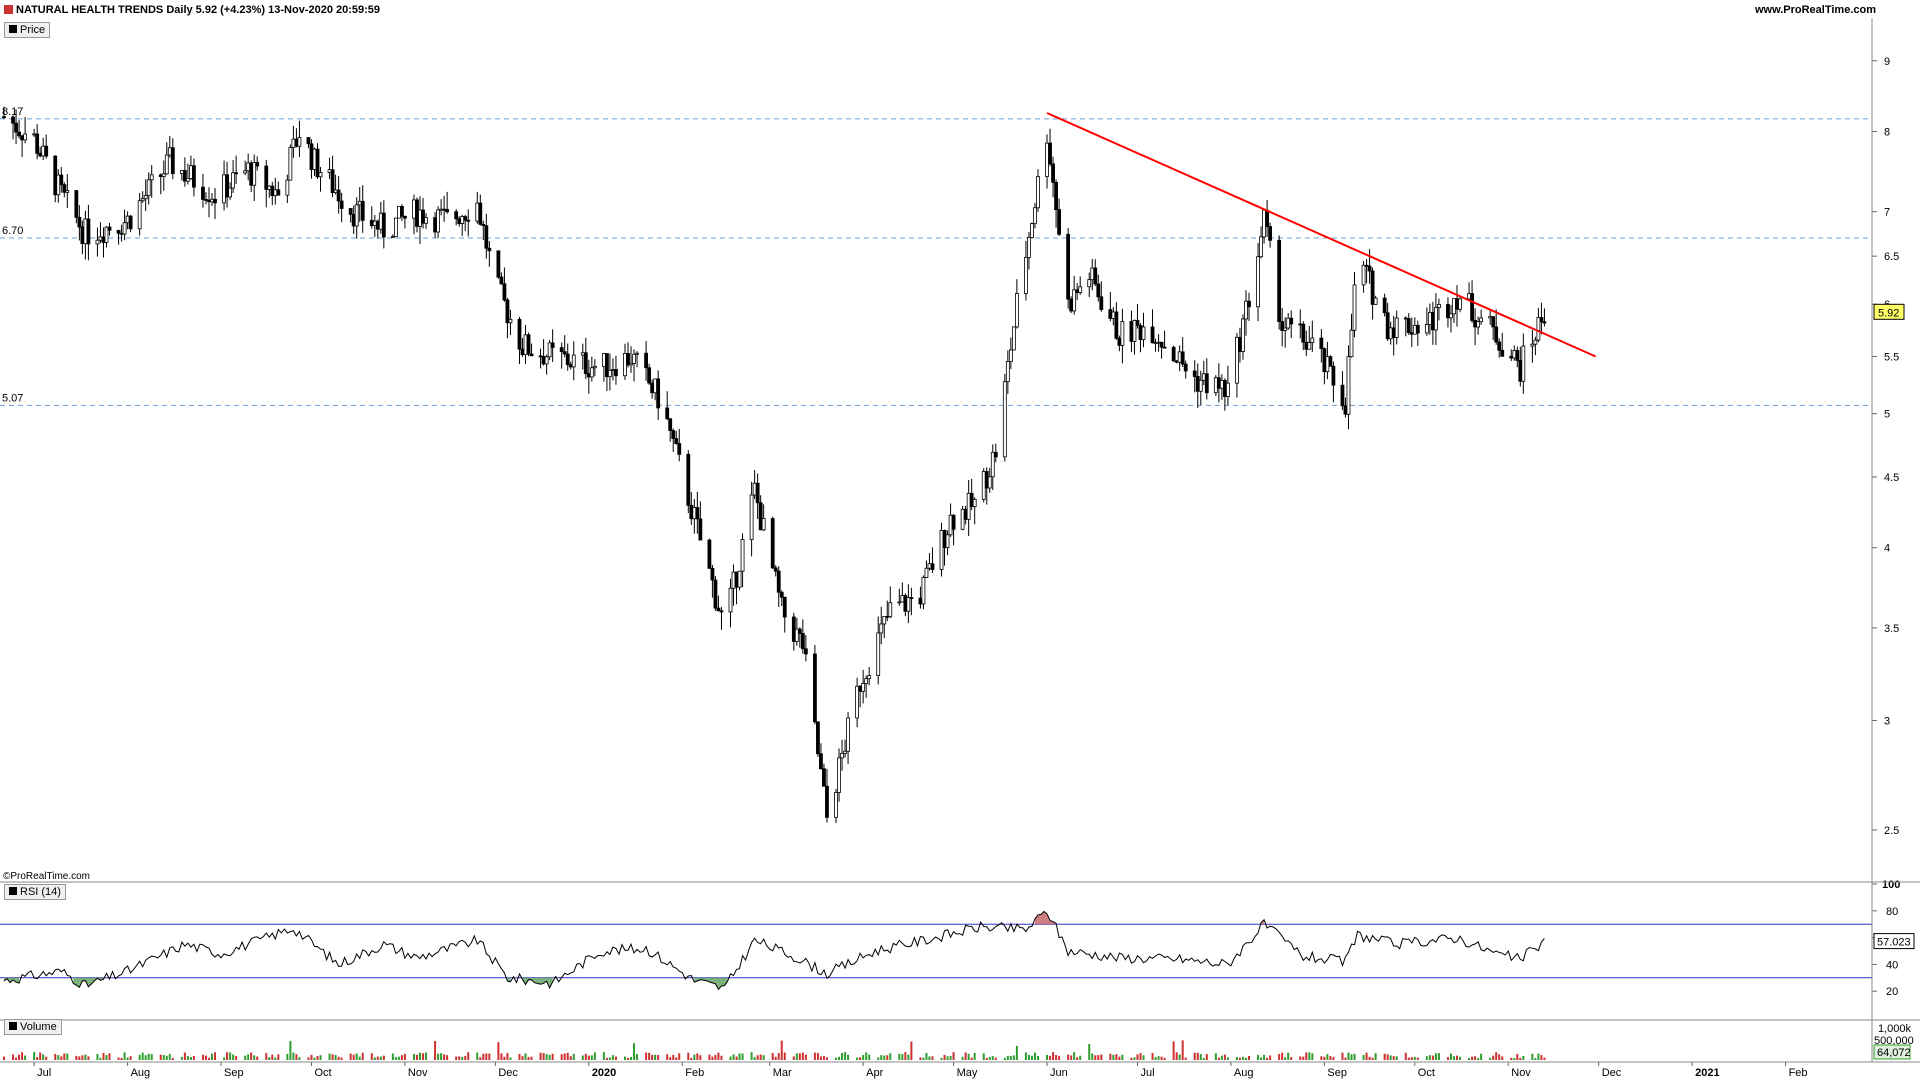  Describe the element at coordinates (27, 30) in the screenshot. I see `price-panel-tag: Price` at that location.